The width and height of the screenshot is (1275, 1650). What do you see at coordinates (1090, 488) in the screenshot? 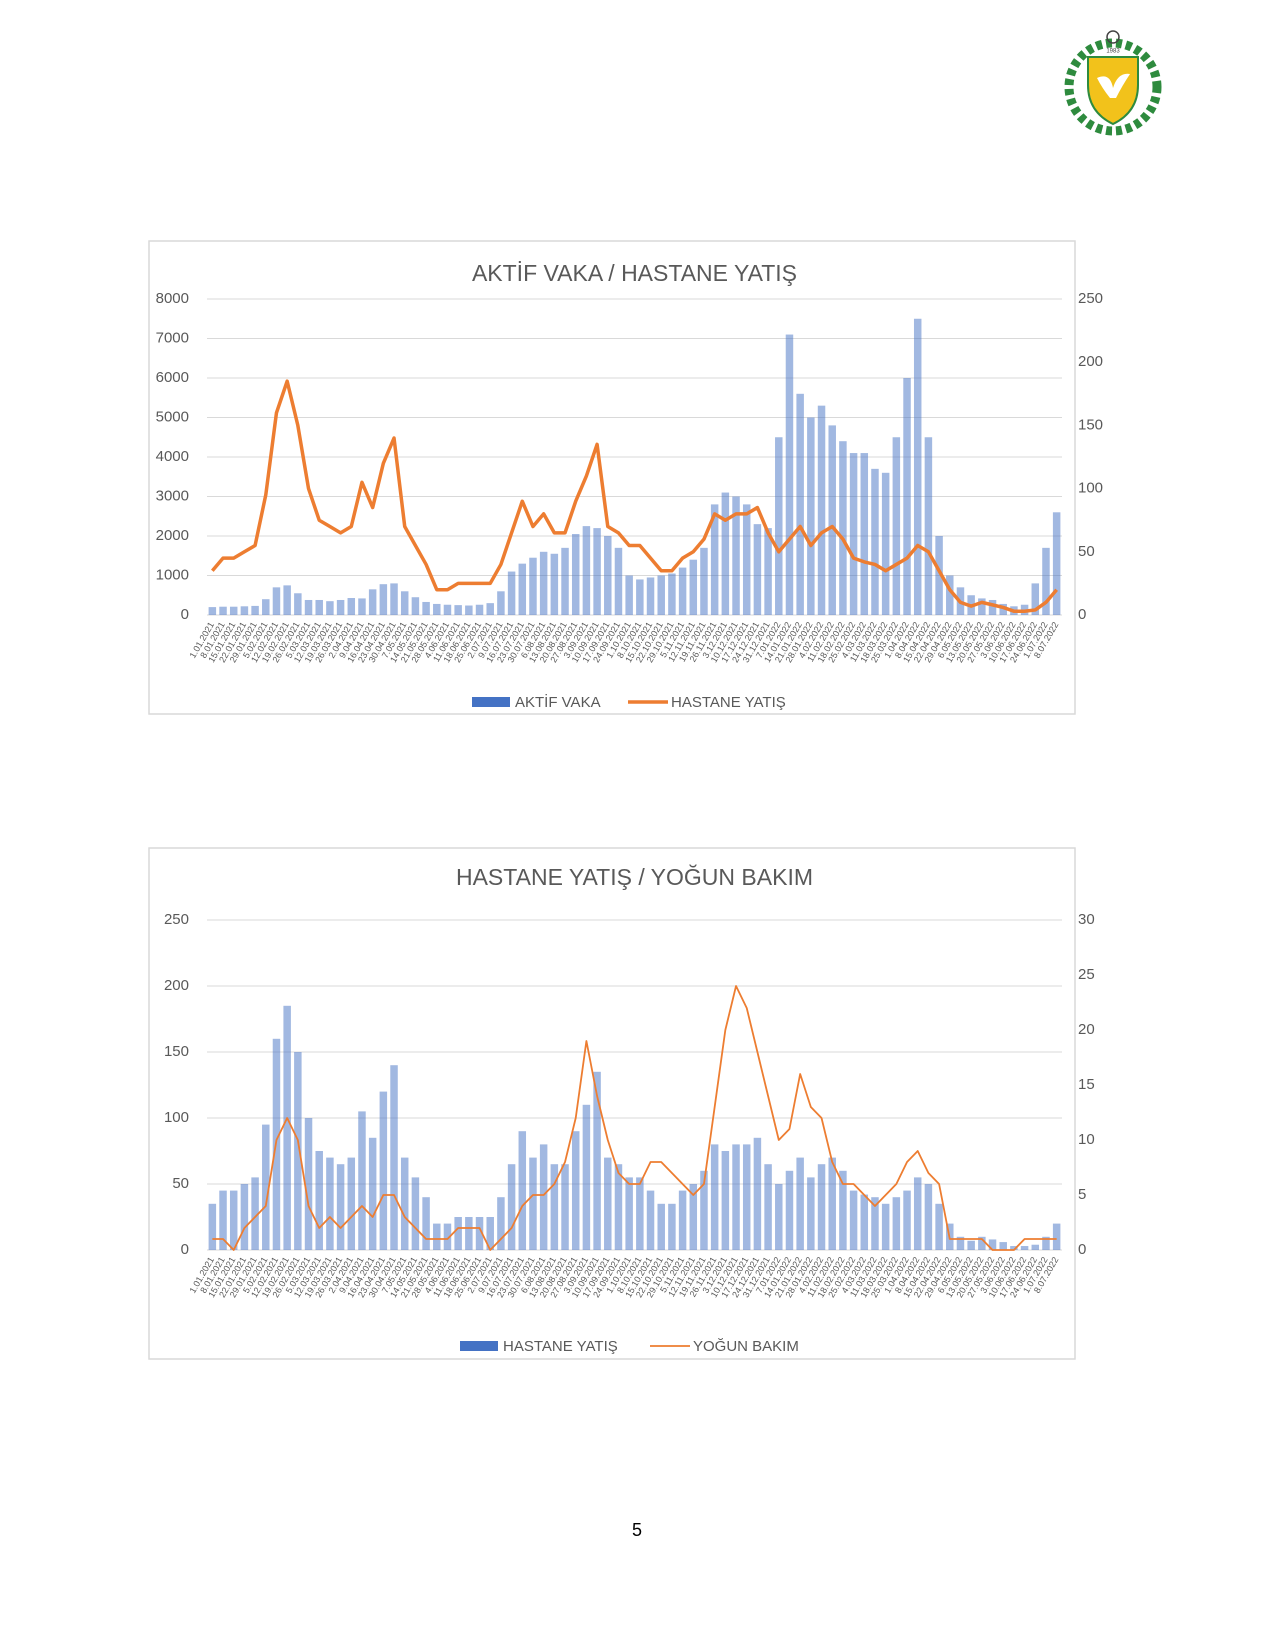
I see `y2-tick-label: 100` at bounding box center [1090, 488].